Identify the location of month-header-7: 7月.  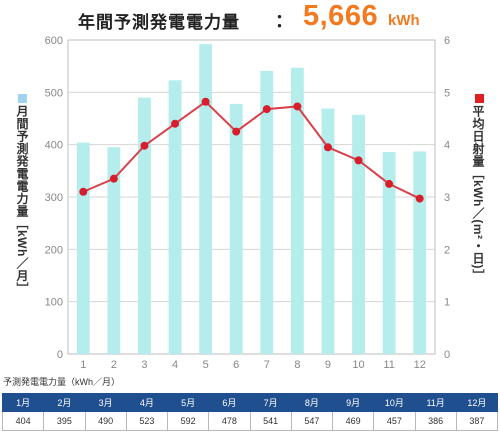
(270, 402).